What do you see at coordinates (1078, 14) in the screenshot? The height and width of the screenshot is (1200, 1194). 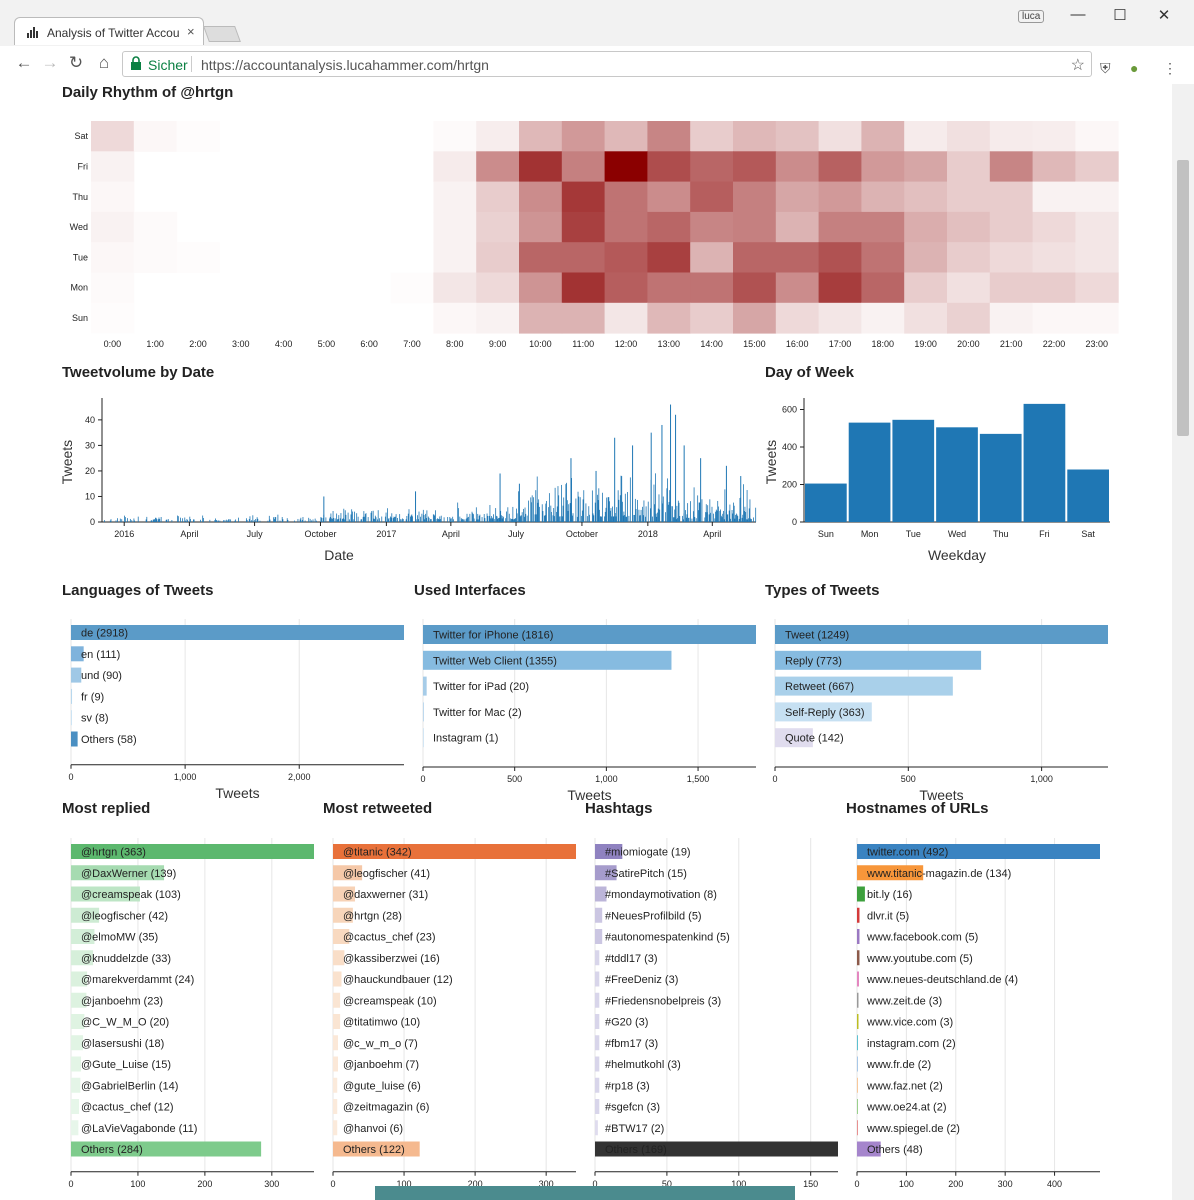 I see `minimize-button: —` at bounding box center [1078, 14].